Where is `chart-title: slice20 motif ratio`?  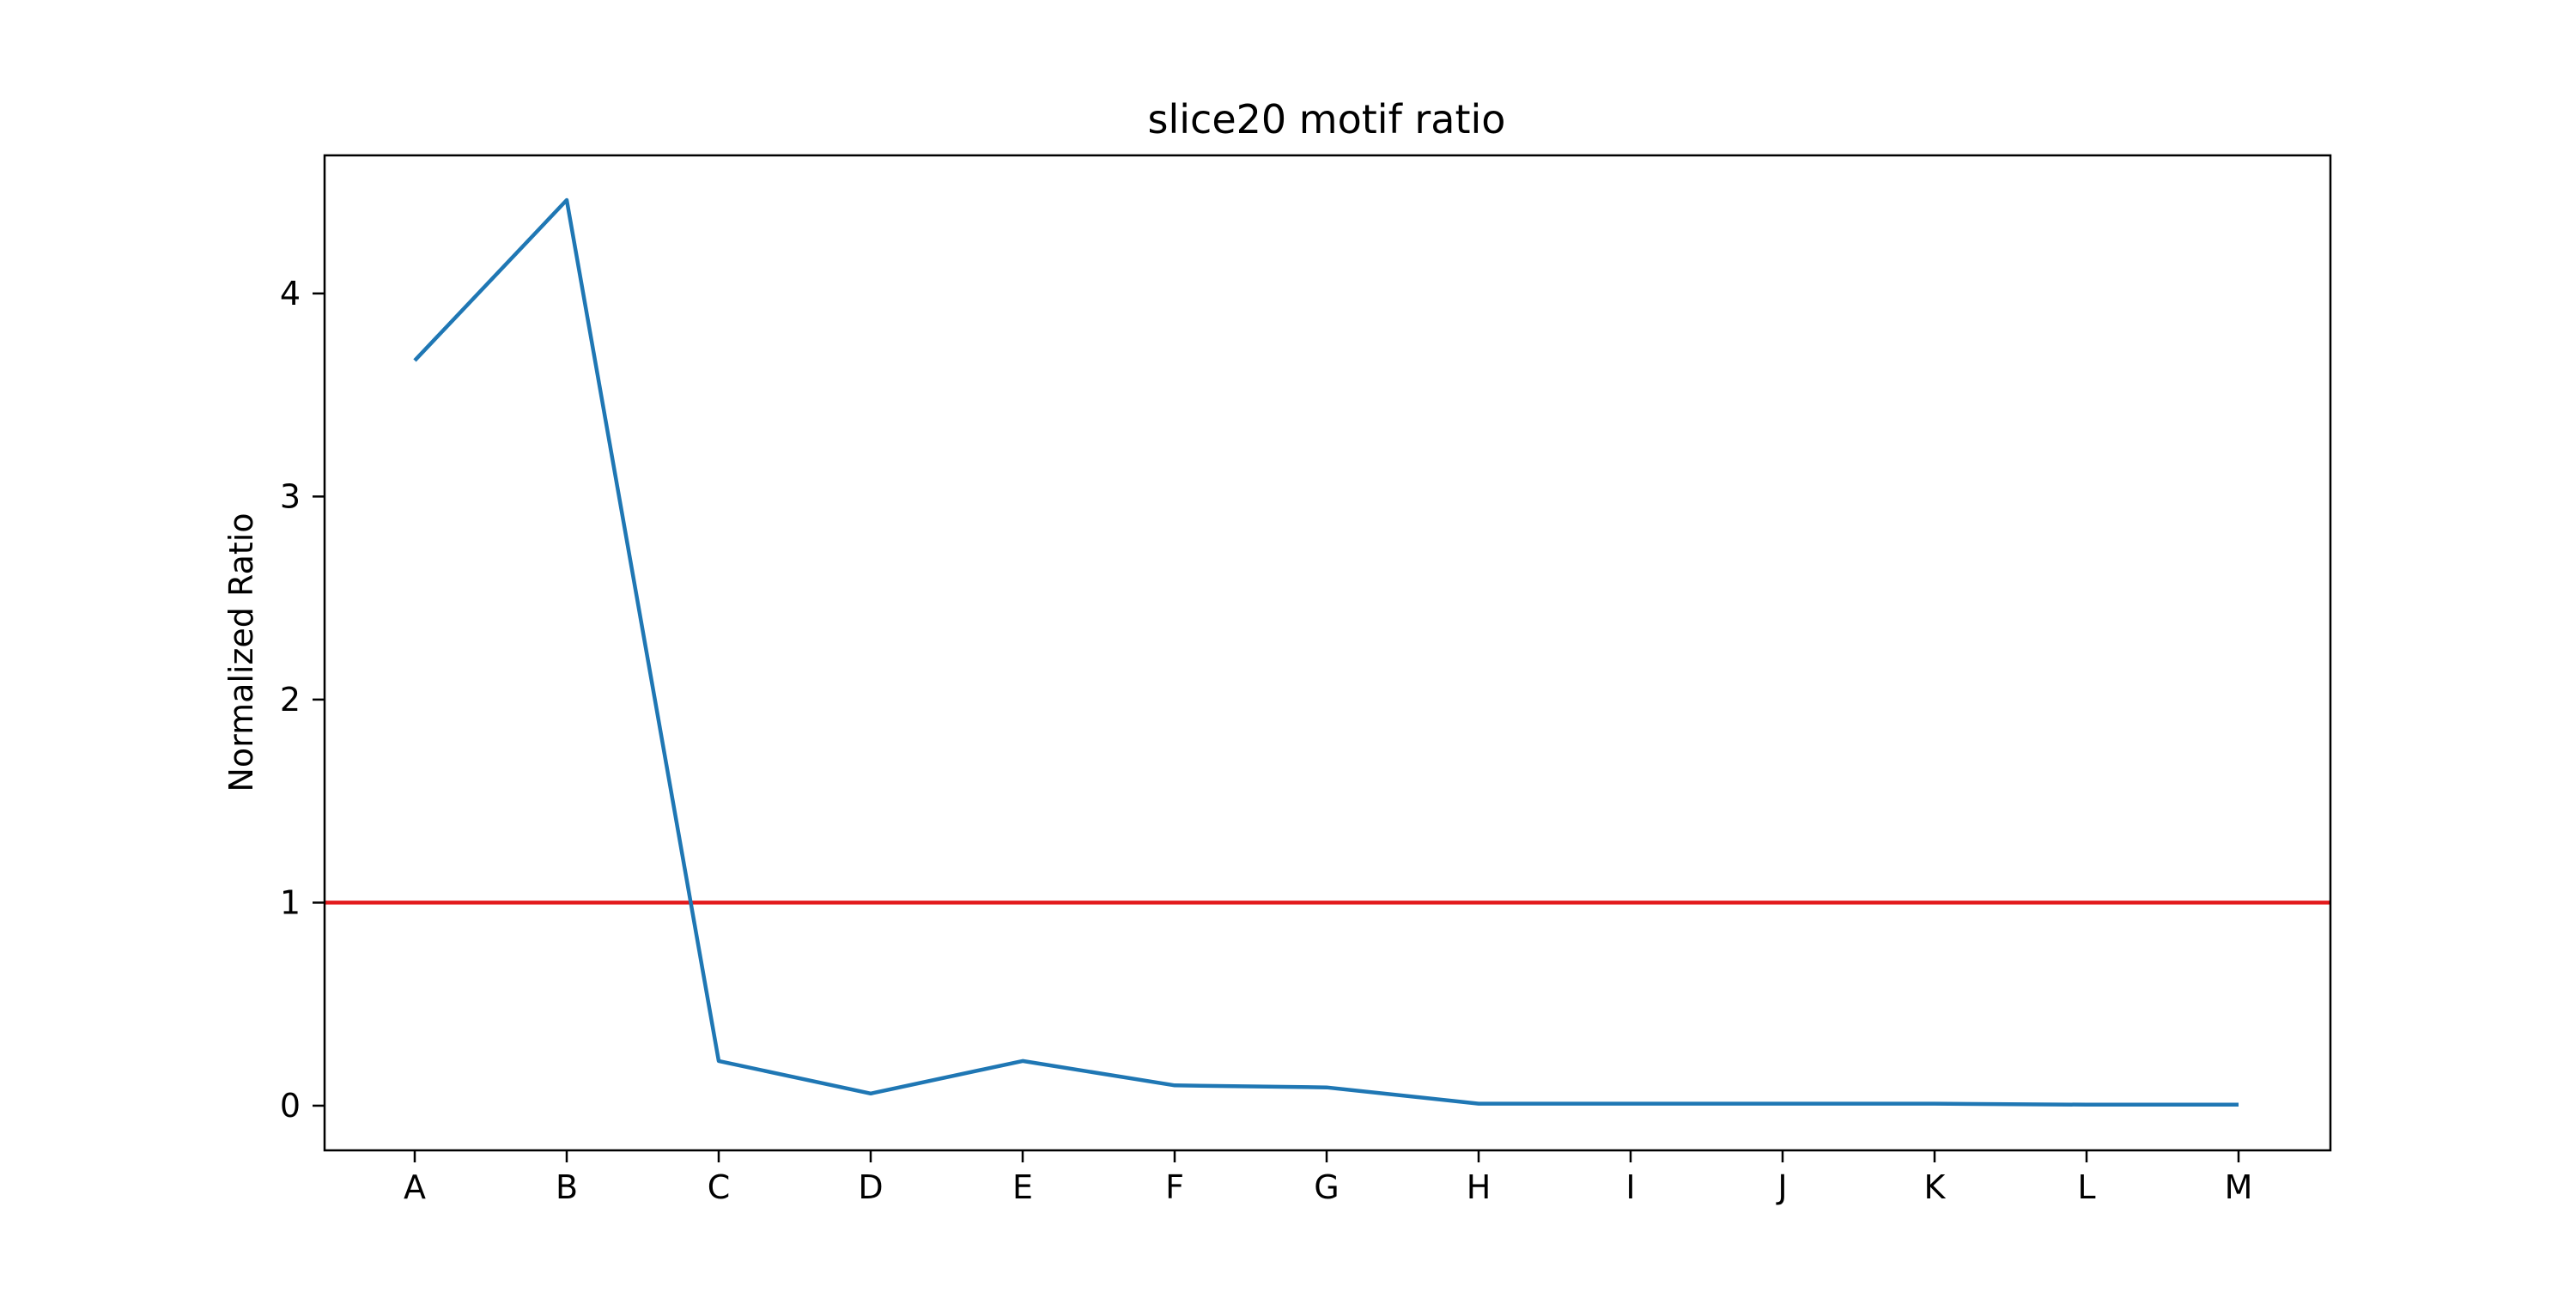 chart-title: slice20 motif ratio is located at coordinates (1327, 119).